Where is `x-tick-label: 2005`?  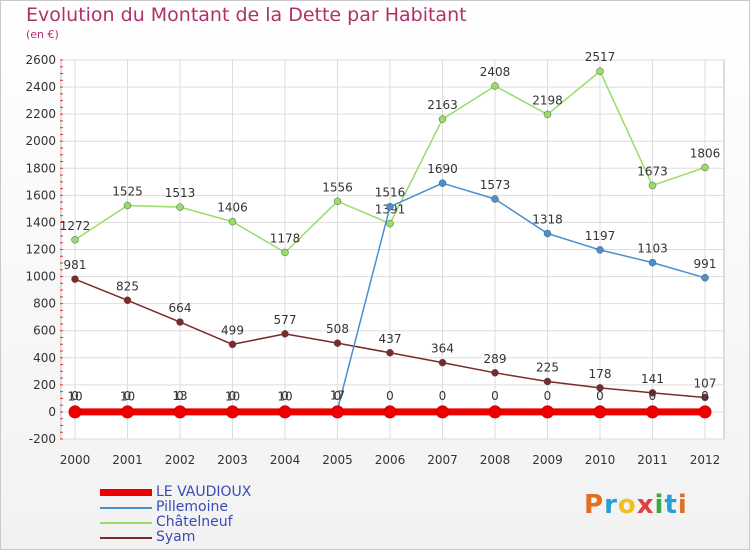 x-tick-label: 2005 is located at coordinates (337, 460).